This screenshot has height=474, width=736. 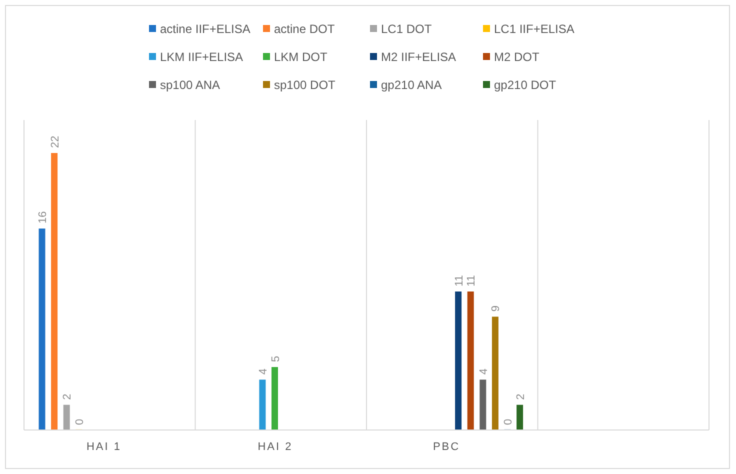 I want to click on x-tick-label: HAI 2, so click(x=275, y=447).